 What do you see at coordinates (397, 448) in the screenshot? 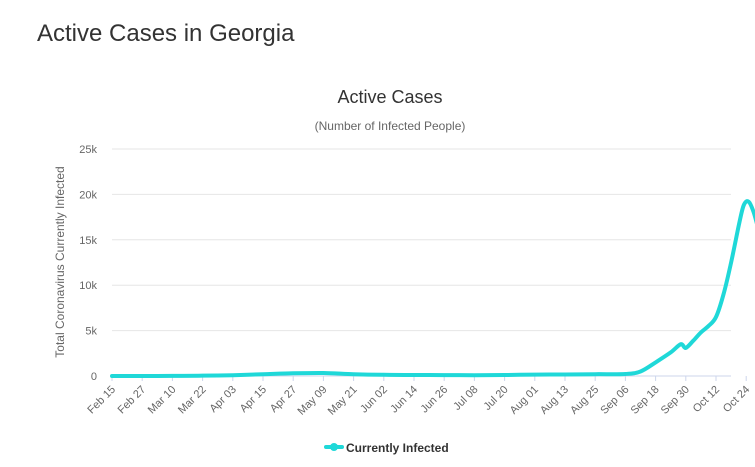
I see `legend-label: Currently Infected` at bounding box center [397, 448].